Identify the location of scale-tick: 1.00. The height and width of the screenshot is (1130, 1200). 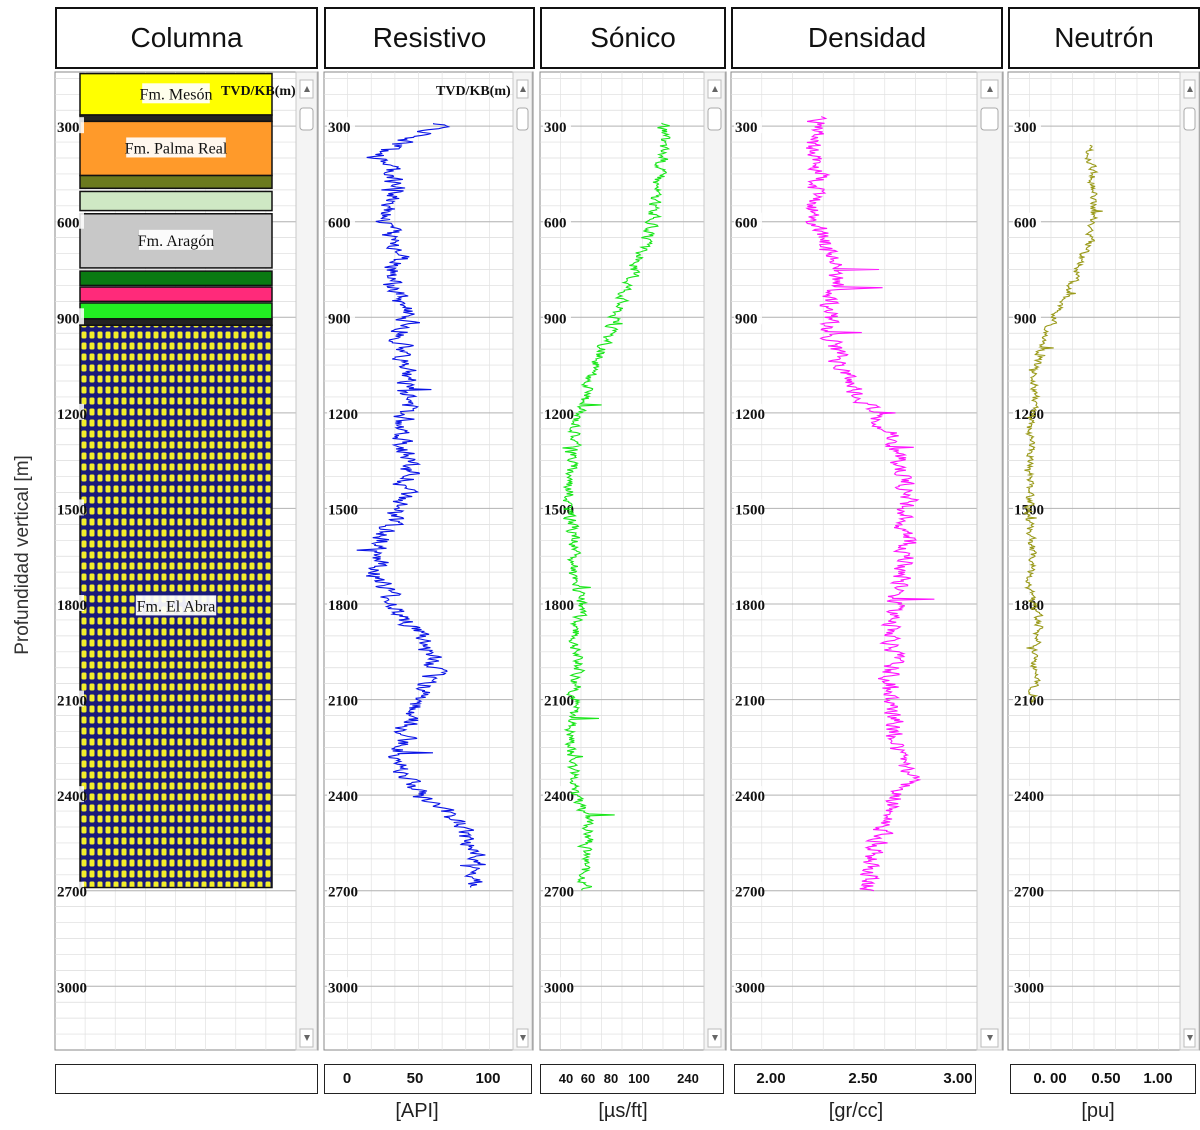
(1158, 1078).